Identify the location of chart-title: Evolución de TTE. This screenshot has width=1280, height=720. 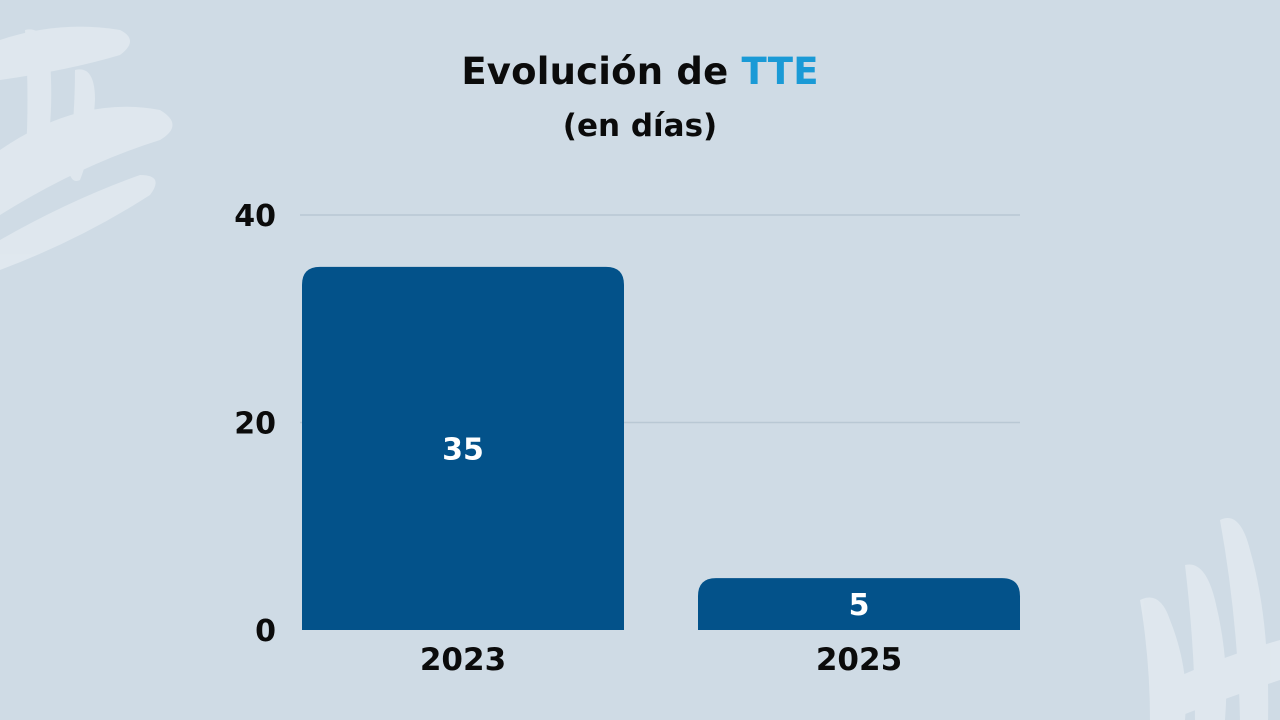
(640, 71).